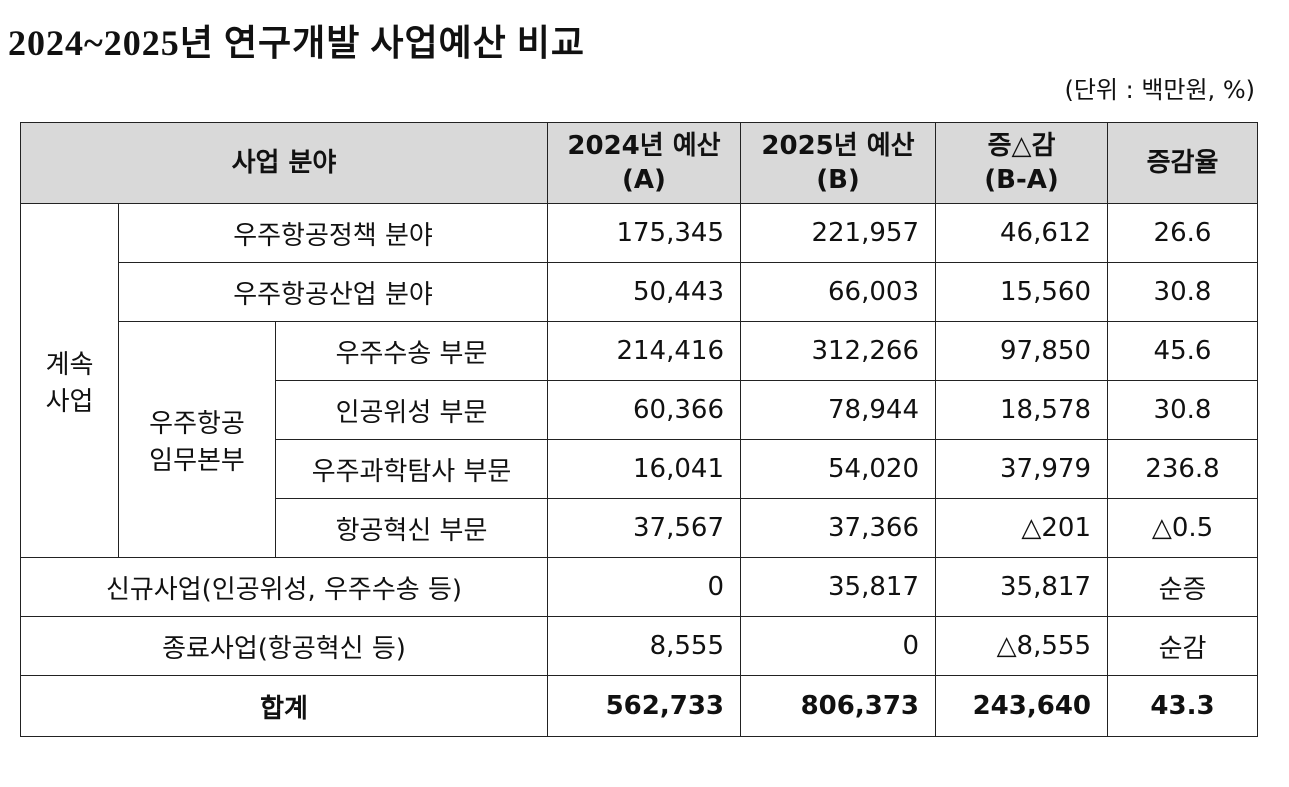  What do you see at coordinates (838, 469) in the screenshot?
I see `cell-value: 54,020` at bounding box center [838, 469].